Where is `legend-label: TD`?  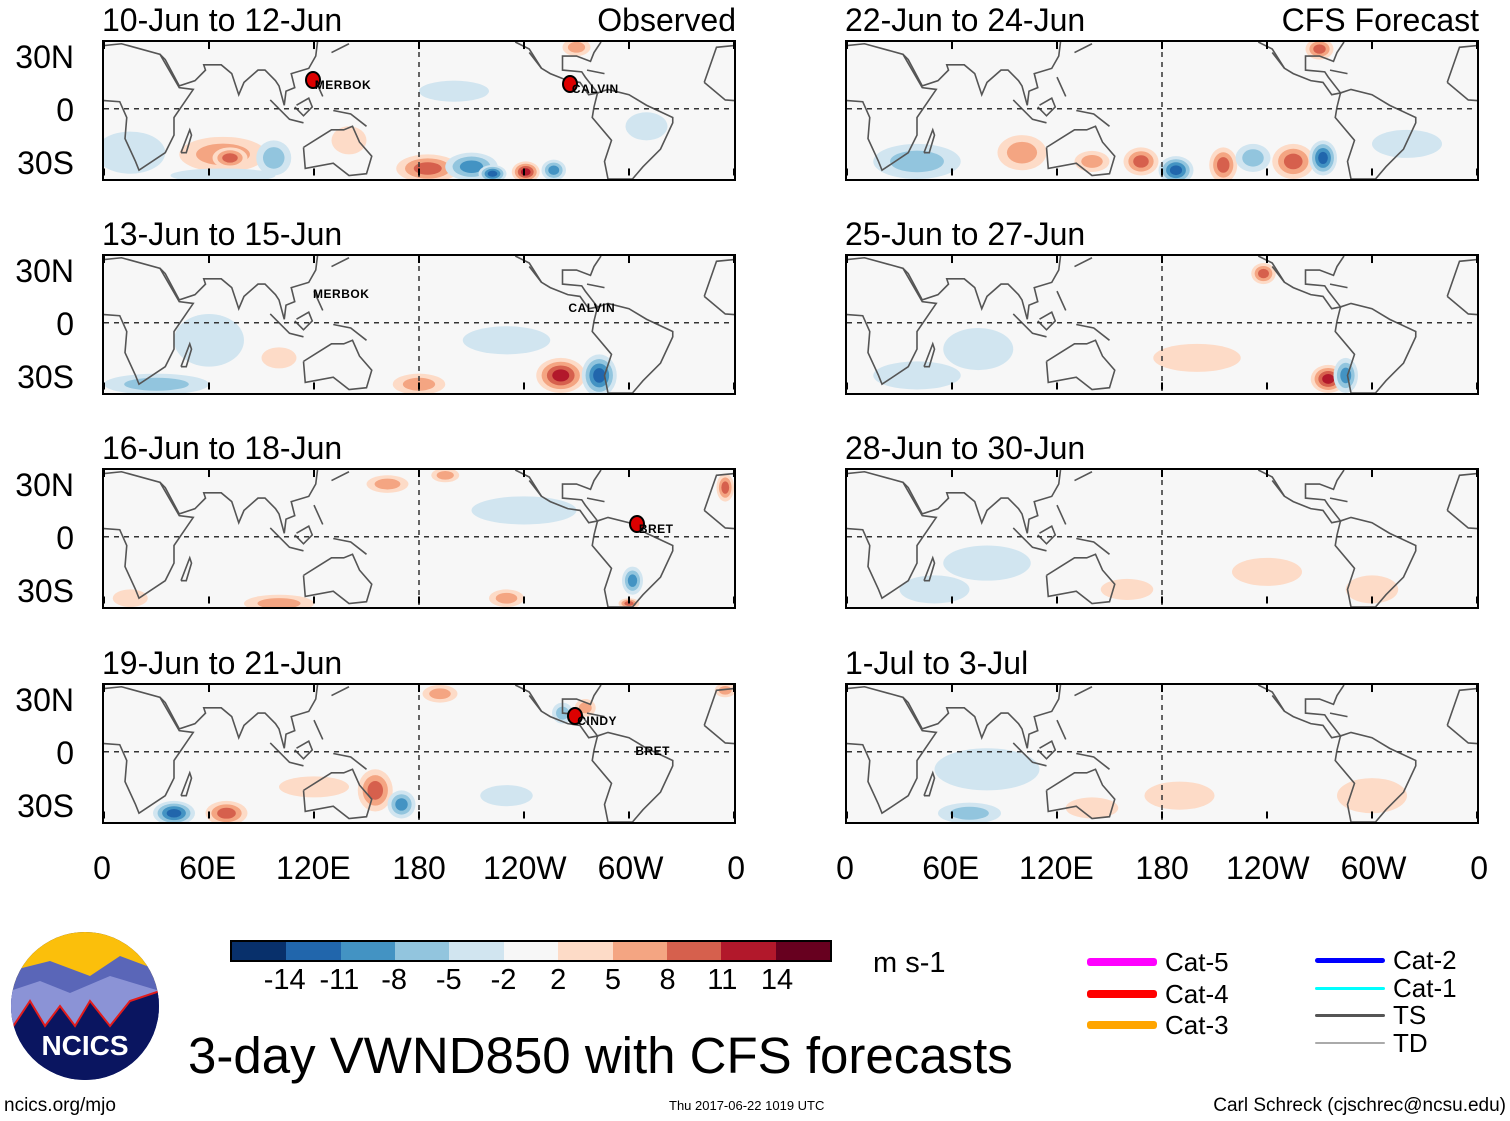 legend-label: TD is located at coordinates (1410, 1043).